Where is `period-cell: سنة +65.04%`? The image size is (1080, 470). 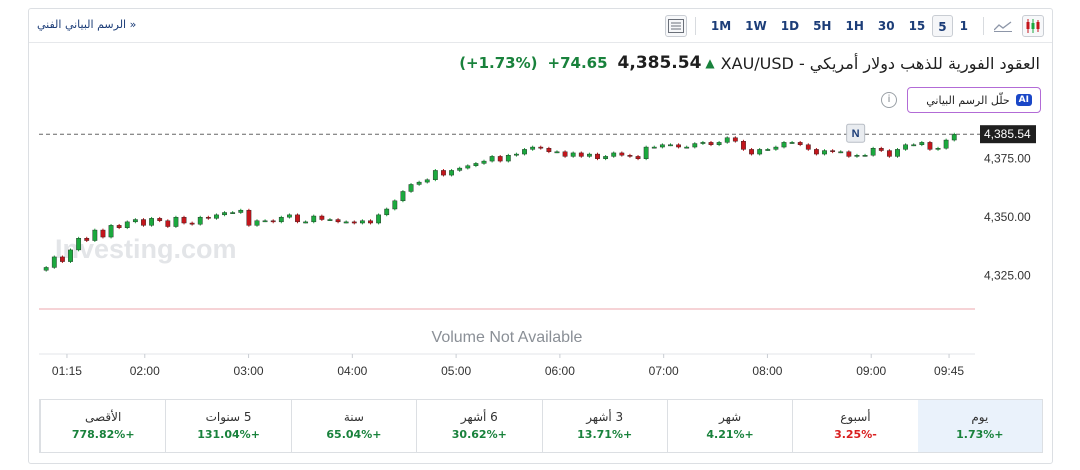
period-cell: سنة +65.04% is located at coordinates (353, 426).